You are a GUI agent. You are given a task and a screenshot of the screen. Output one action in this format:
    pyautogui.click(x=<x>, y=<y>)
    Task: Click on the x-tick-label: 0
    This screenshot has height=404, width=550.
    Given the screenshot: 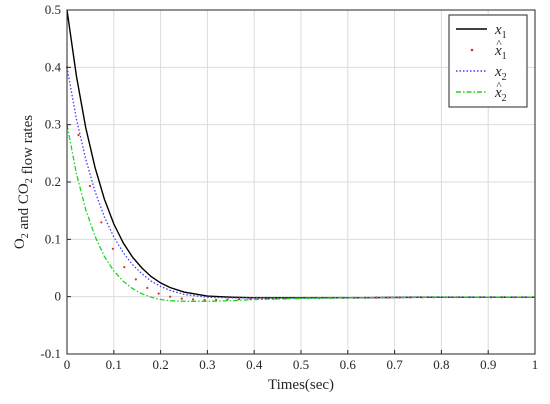 What is the action you would take?
    pyautogui.click(x=67, y=364)
    